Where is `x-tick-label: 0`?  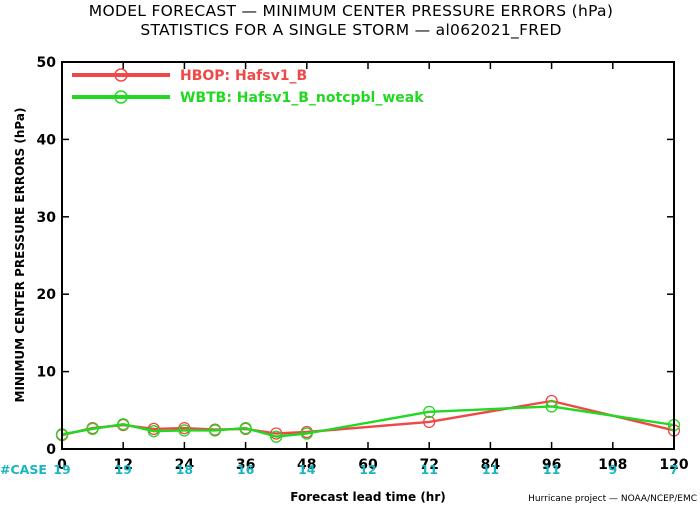
x-tick-label: 0 is located at coordinates (62, 465).